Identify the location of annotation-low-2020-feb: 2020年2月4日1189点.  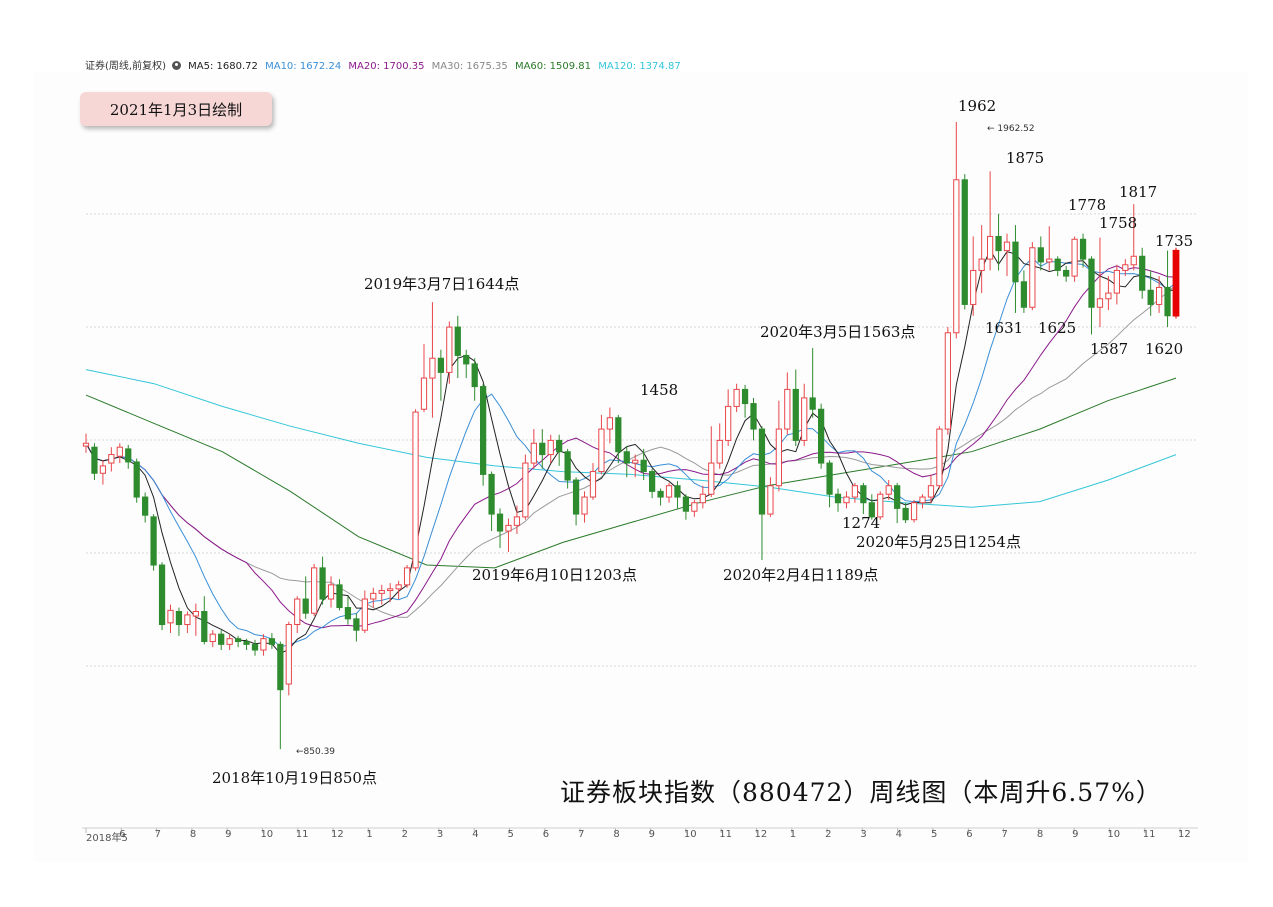
(801, 575).